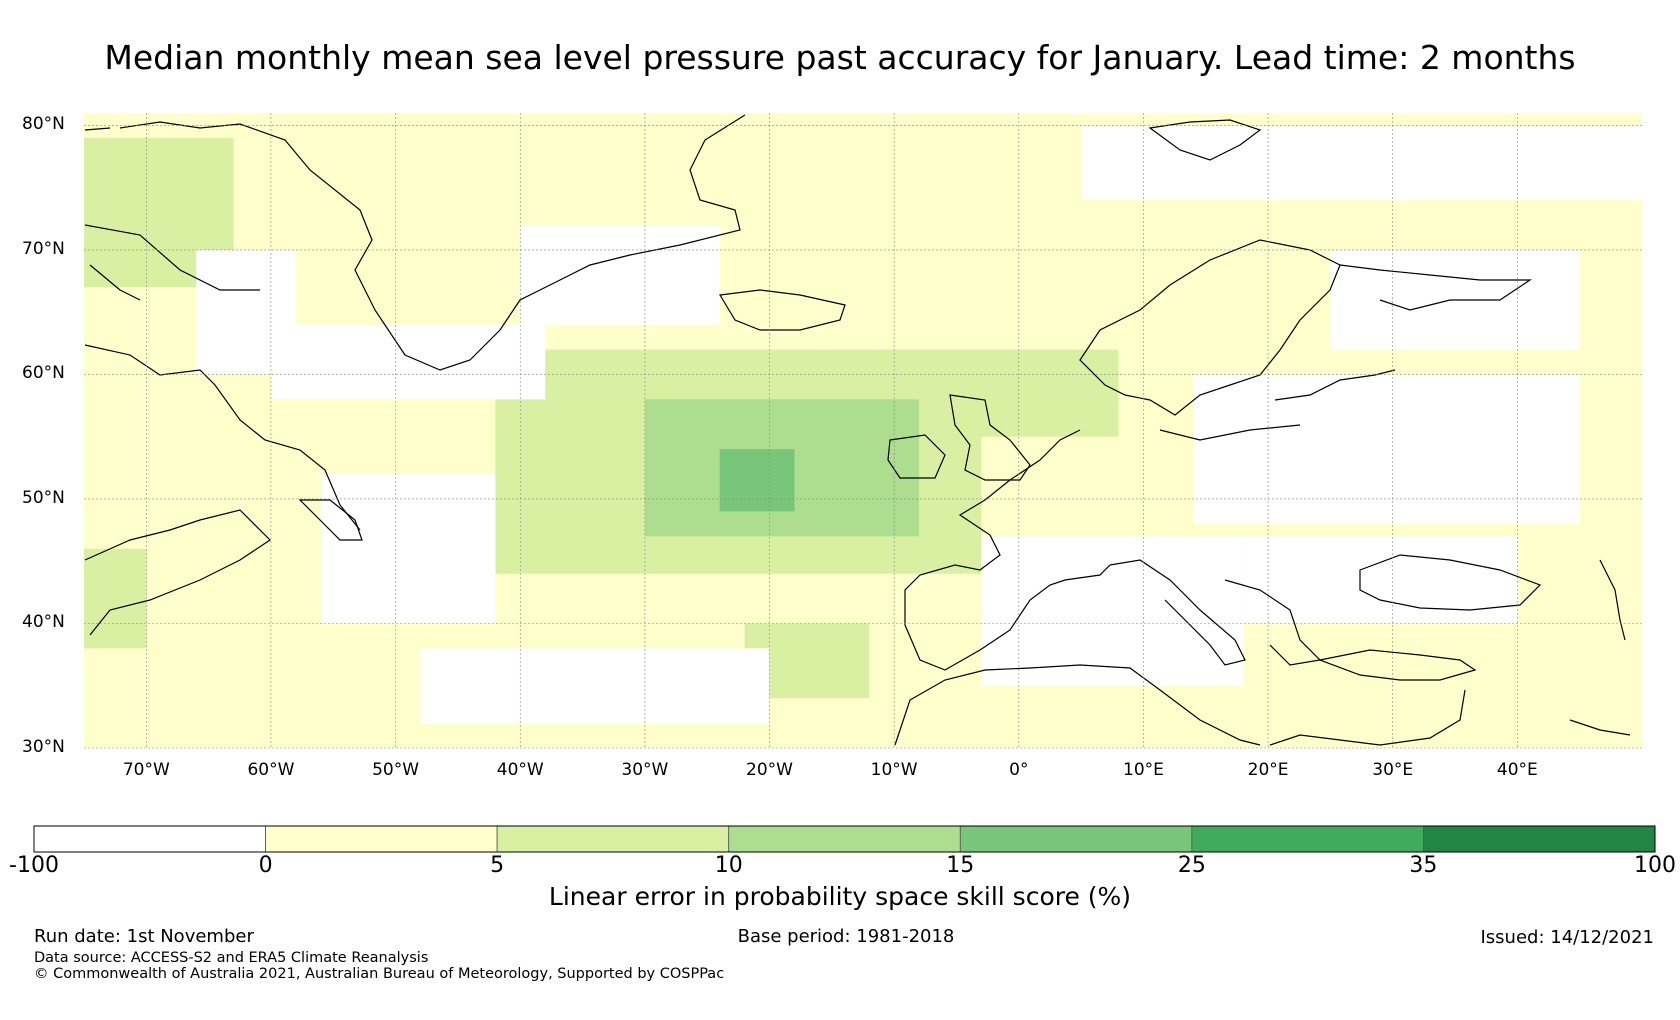  I want to click on coastline-greenland, so click(432, 242).